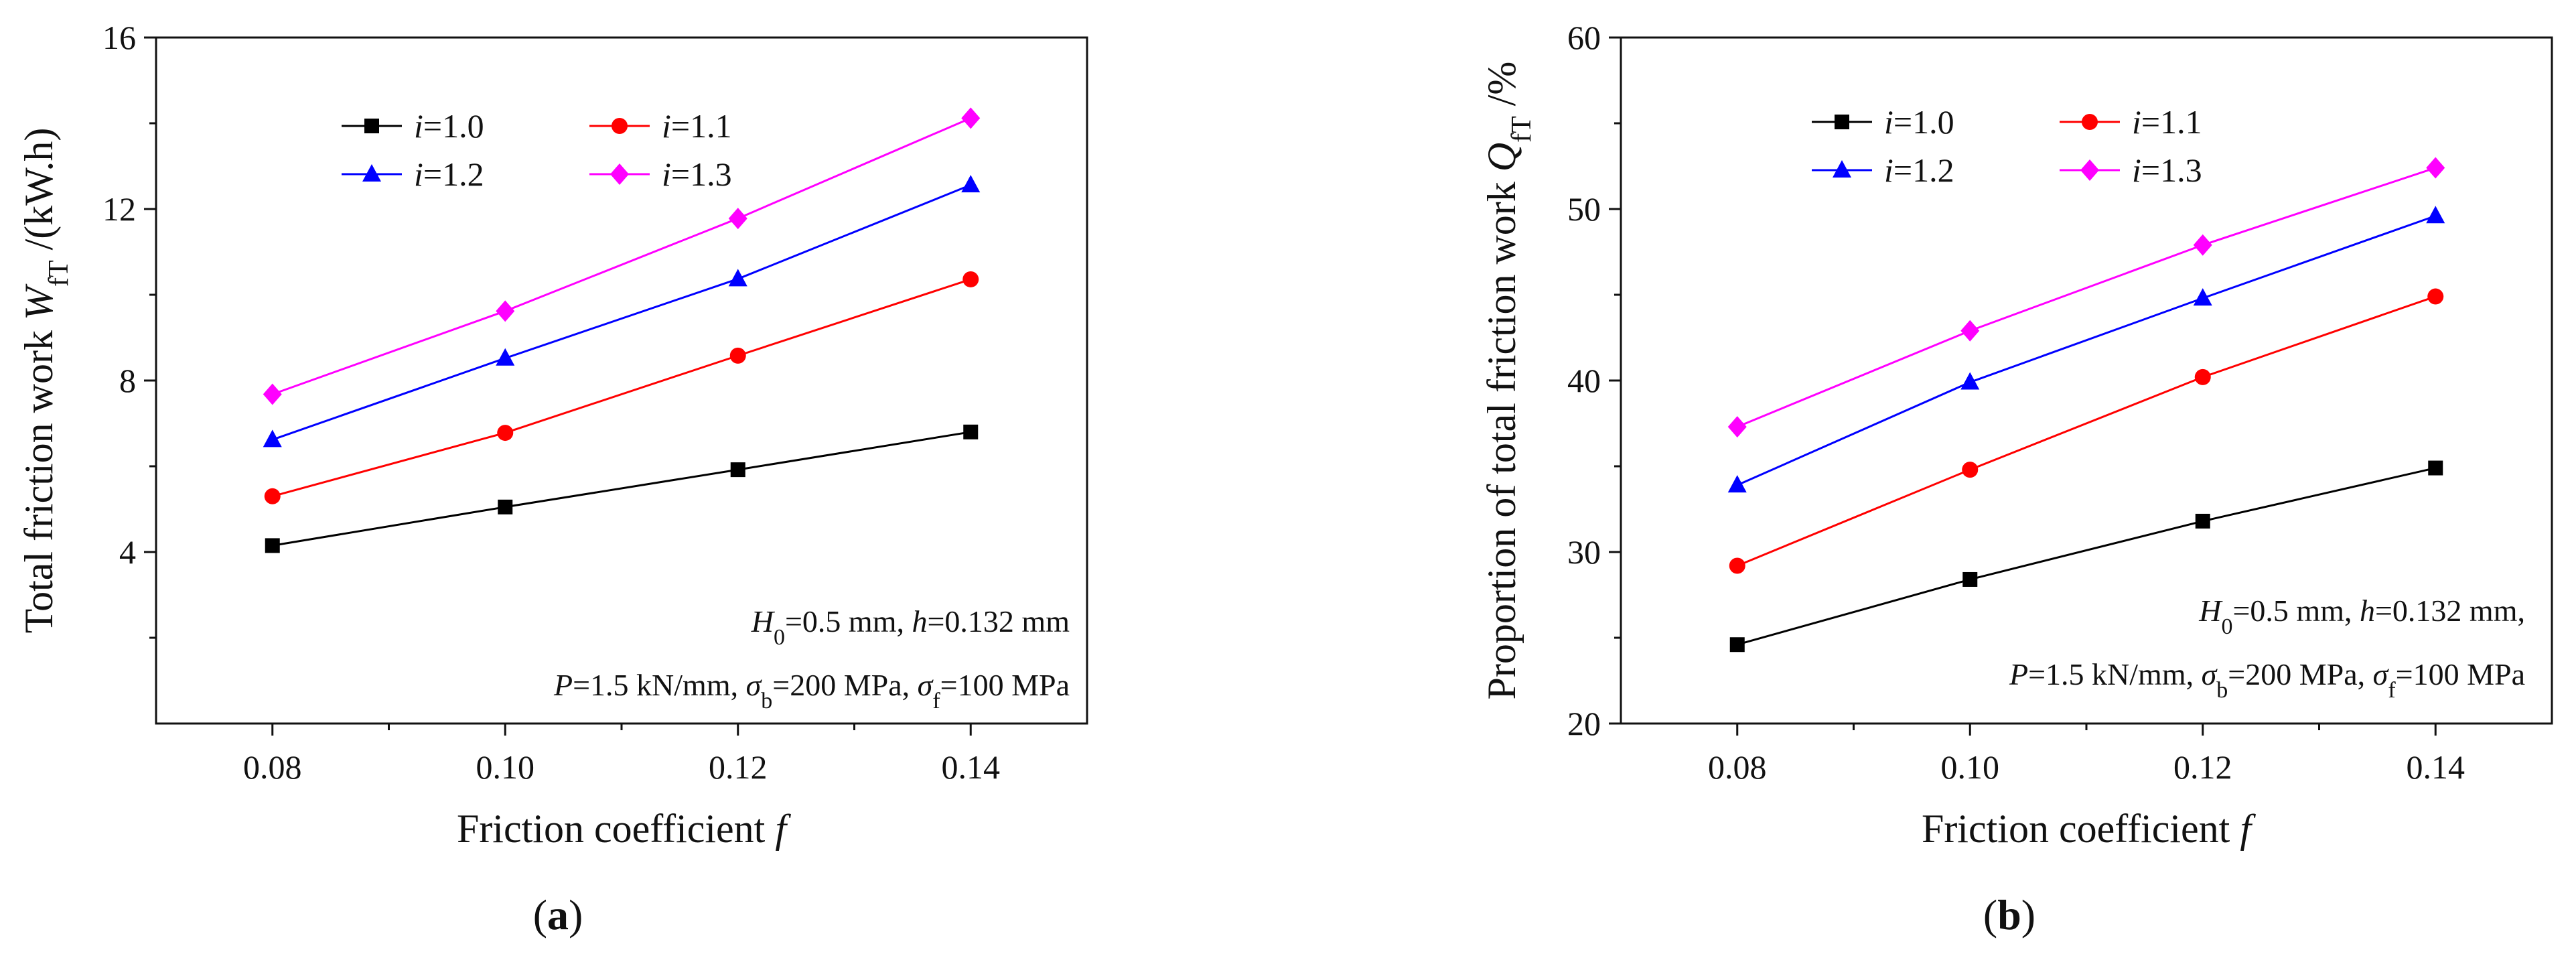 The width and height of the screenshot is (2576, 960). What do you see at coordinates (2367, 611) in the screenshot?
I see `ann1-var-3: h` at bounding box center [2367, 611].